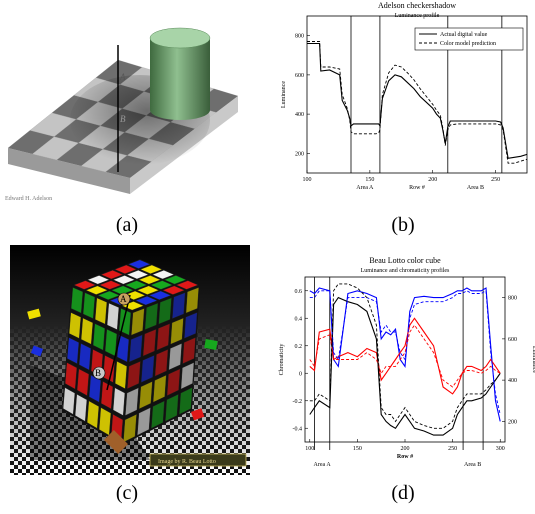  I want to click on plot-frame, so click(417, 94).